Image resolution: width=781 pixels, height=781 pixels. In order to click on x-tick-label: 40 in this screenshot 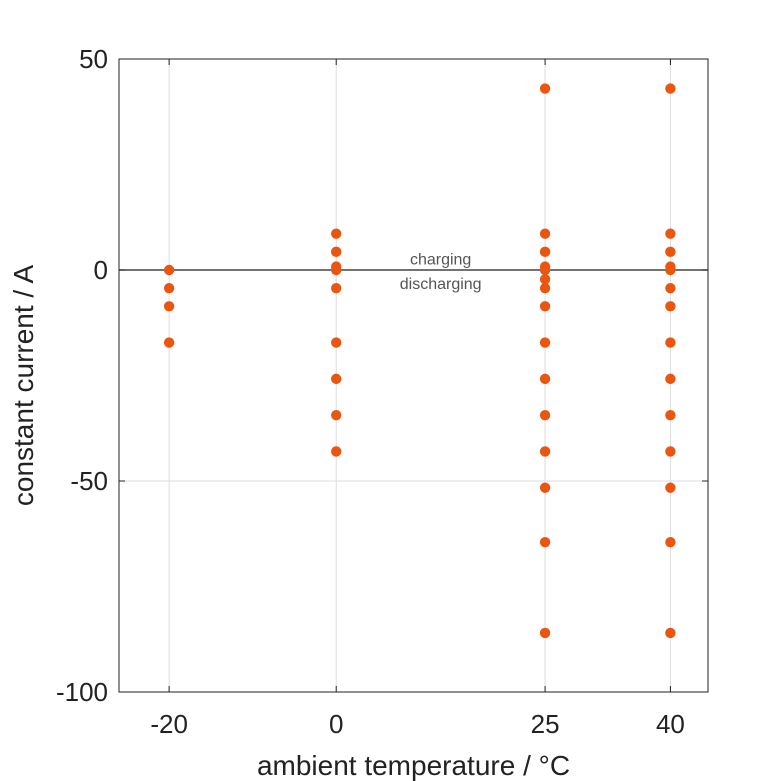, I will do `click(670, 724)`.